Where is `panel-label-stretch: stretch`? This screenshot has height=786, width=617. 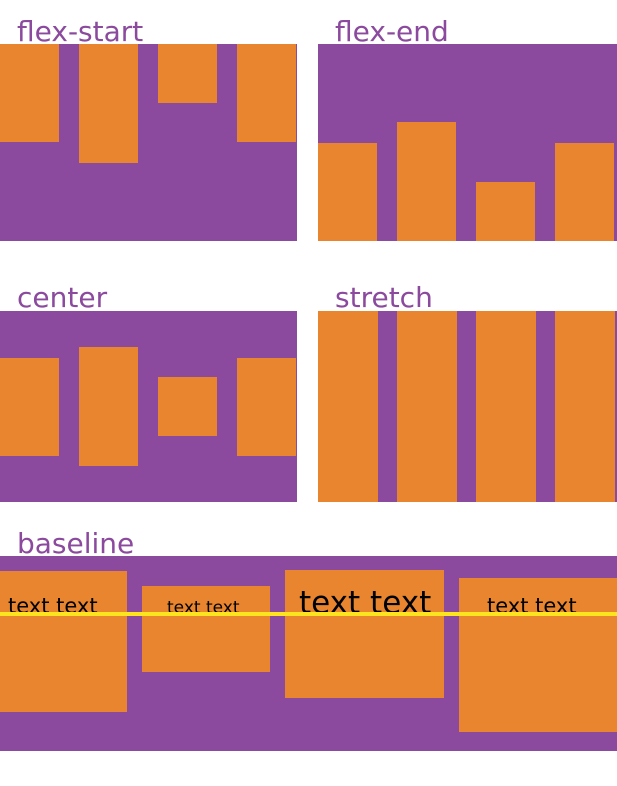
panel-label-stretch: stretch is located at coordinates (384, 297).